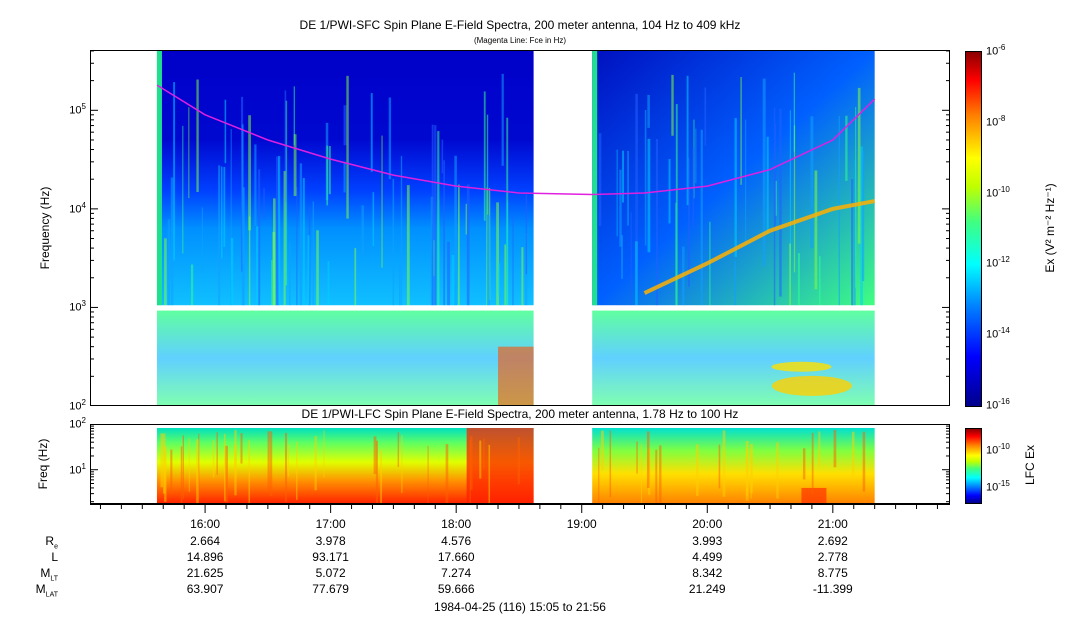  I want to click on sfc-colorbar-tick-base: 10, so click(992, 122).